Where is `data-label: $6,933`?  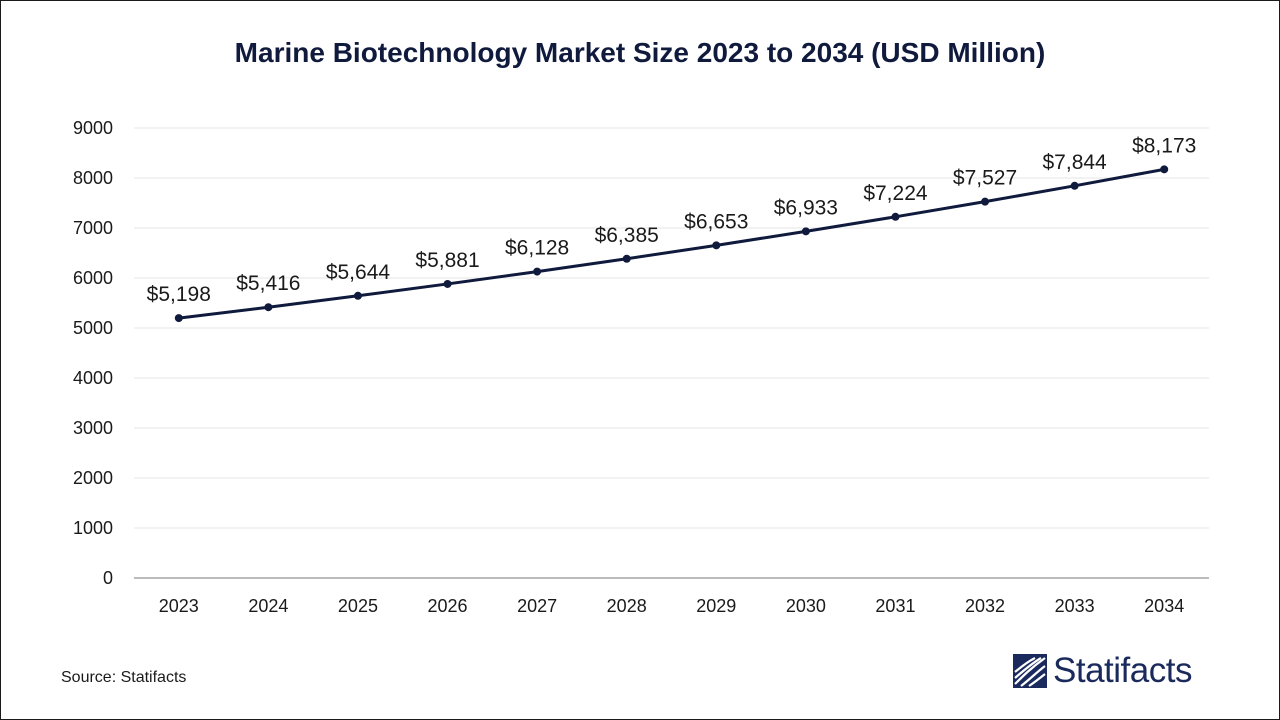 data-label: $6,933 is located at coordinates (806, 207).